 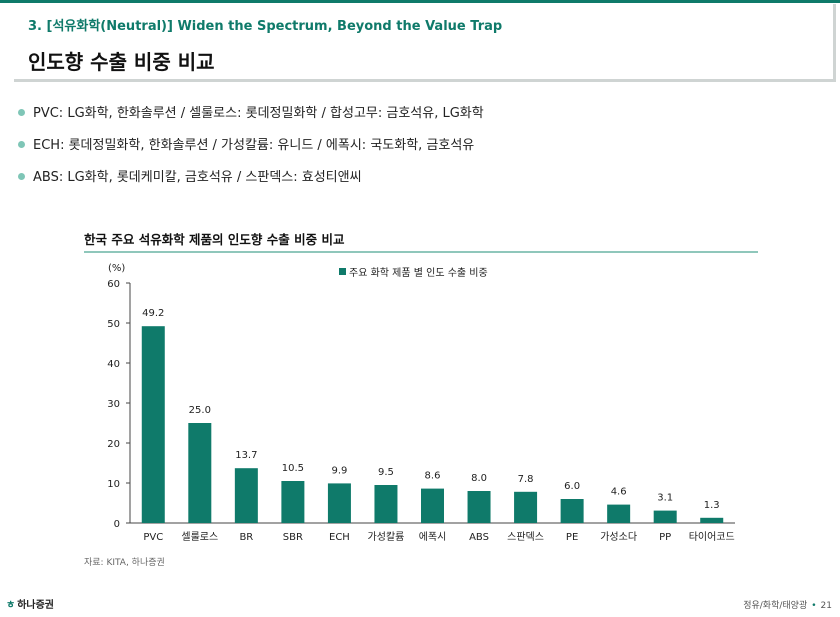 What do you see at coordinates (113, 484) in the screenshot?
I see `y-tick-label: 10` at bounding box center [113, 484].